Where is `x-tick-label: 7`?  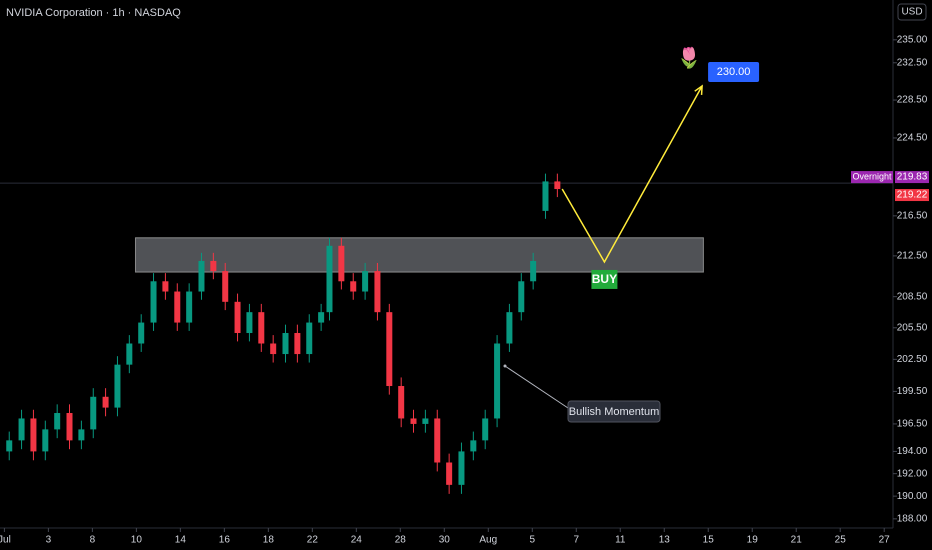 x-tick-label: 7 is located at coordinates (576, 540).